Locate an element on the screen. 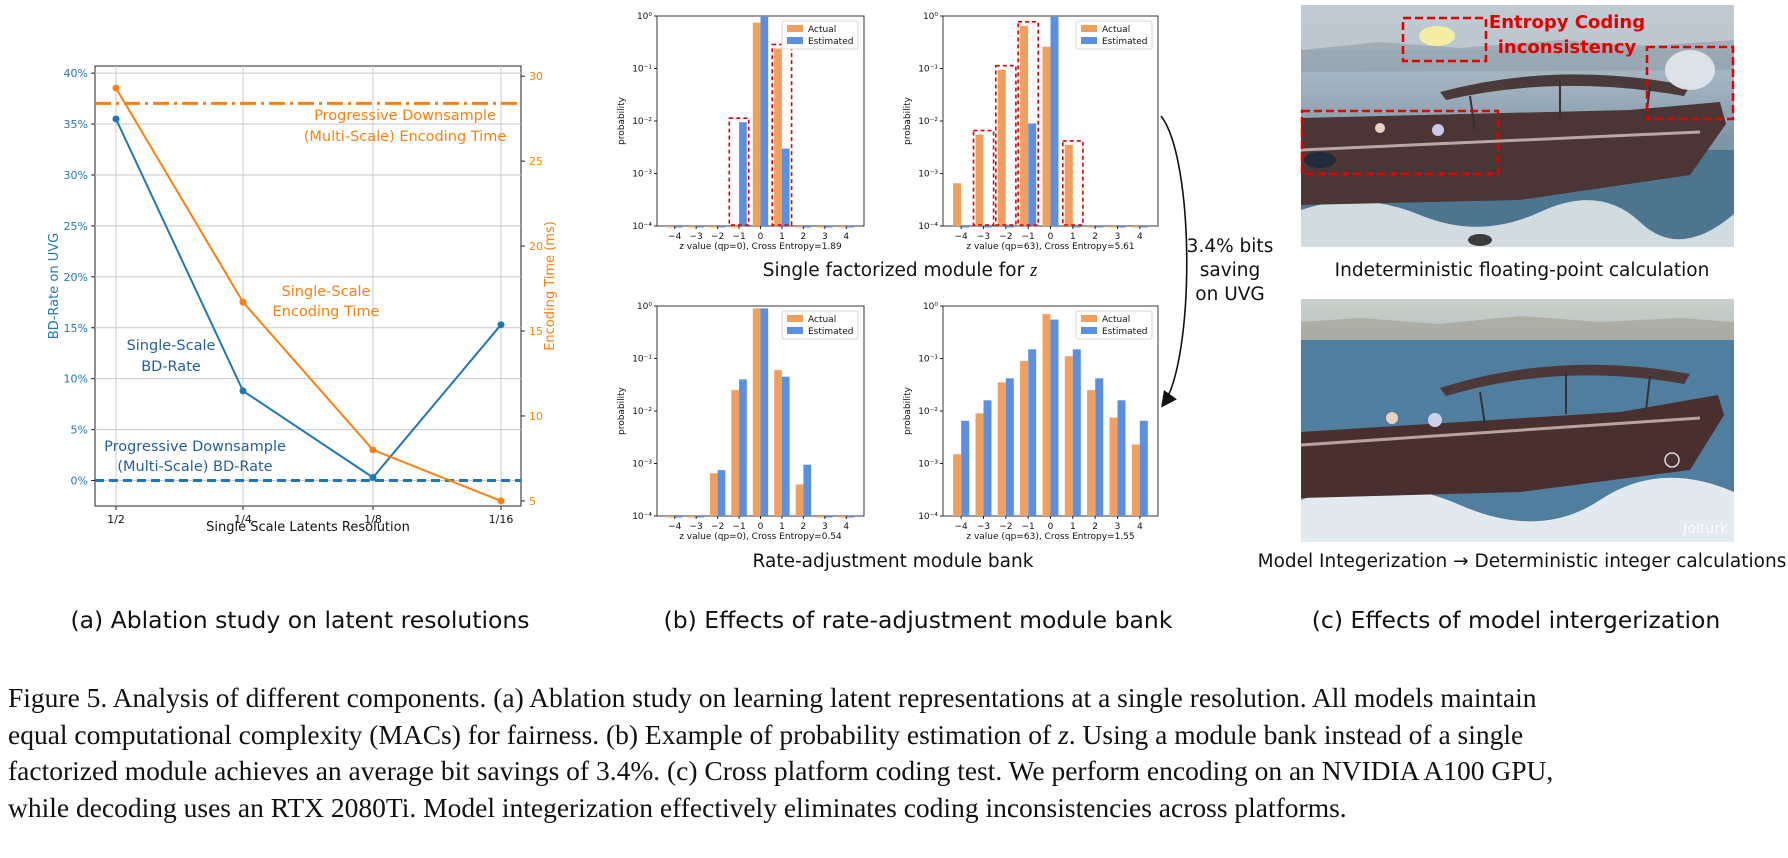 This screenshot has width=1788, height=858. tick-label-left: 5% is located at coordinates (79, 430).